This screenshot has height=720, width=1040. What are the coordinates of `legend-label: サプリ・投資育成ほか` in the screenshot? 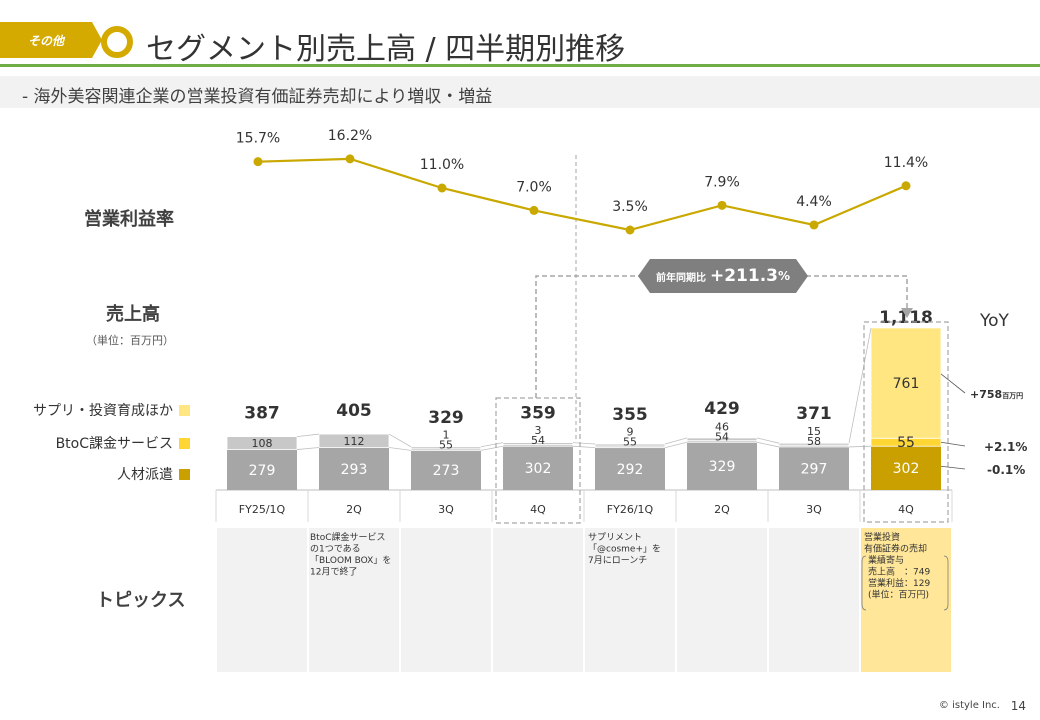 It's located at (103, 411).